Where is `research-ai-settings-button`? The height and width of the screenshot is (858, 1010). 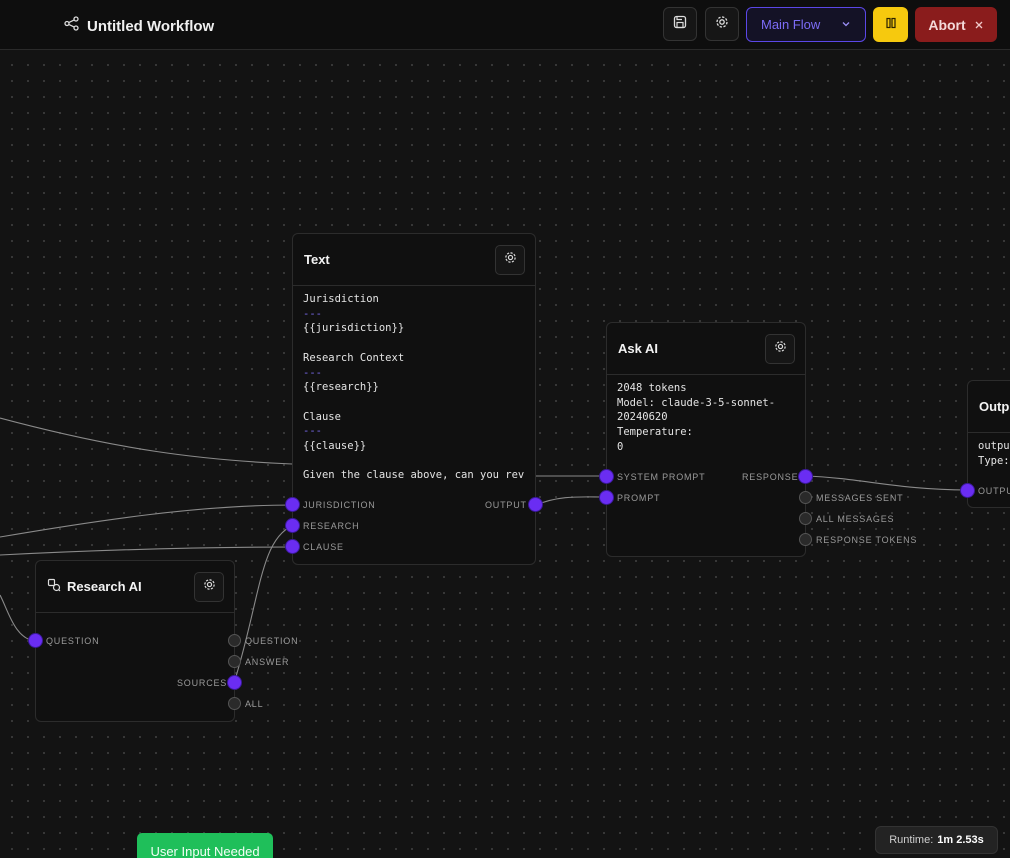 research-ai-settings-button is located at coordinates (209, 586).